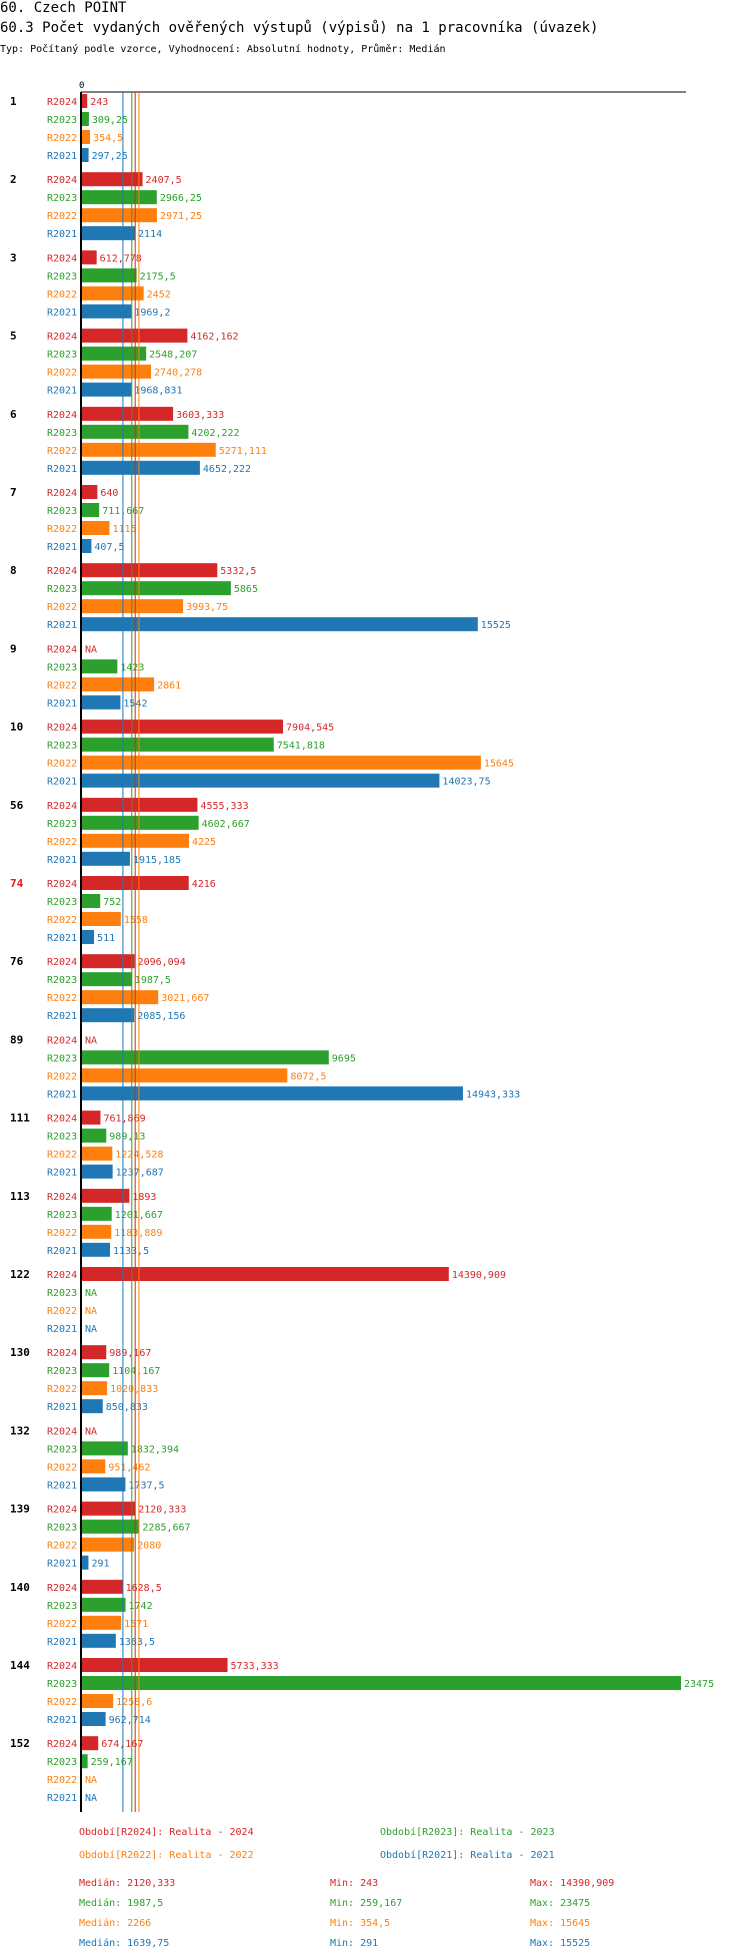  Describe the element at coordinates (91, 1431) in the screenshot. I see `data-label-132-R2024: NA` at that location.